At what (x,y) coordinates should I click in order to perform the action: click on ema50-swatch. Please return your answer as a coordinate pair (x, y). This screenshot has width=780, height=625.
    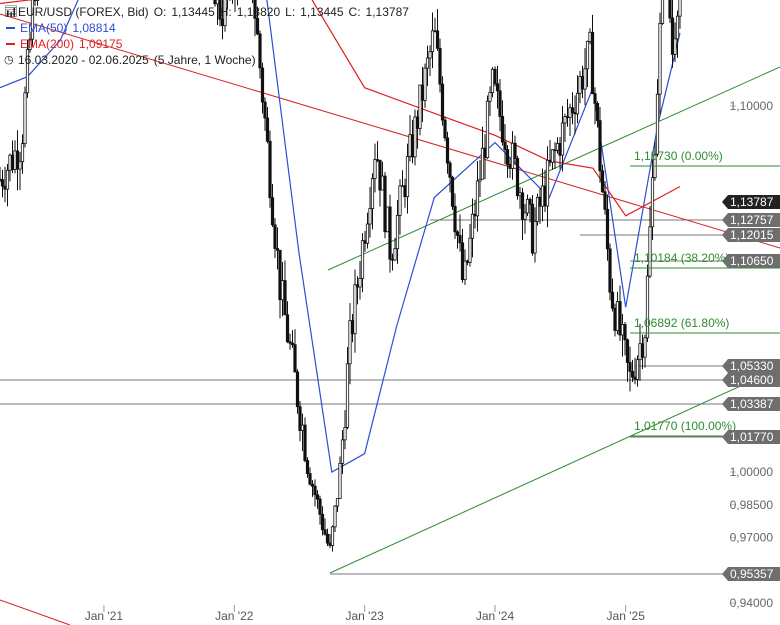
    Looking at the image, I should click on (10, 28).